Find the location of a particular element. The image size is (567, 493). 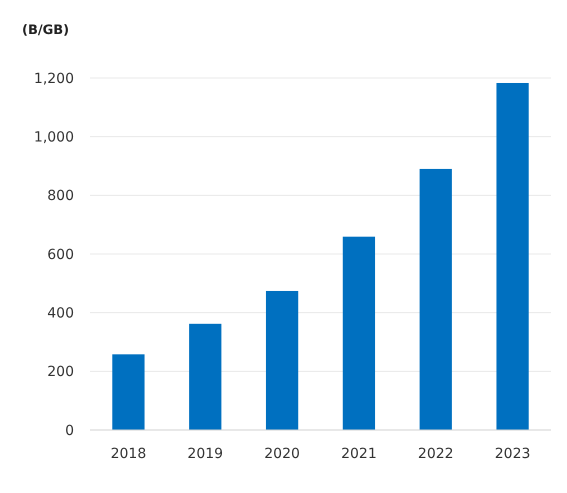

x-tick-label: 2022 is located at coordinates (436, 454).